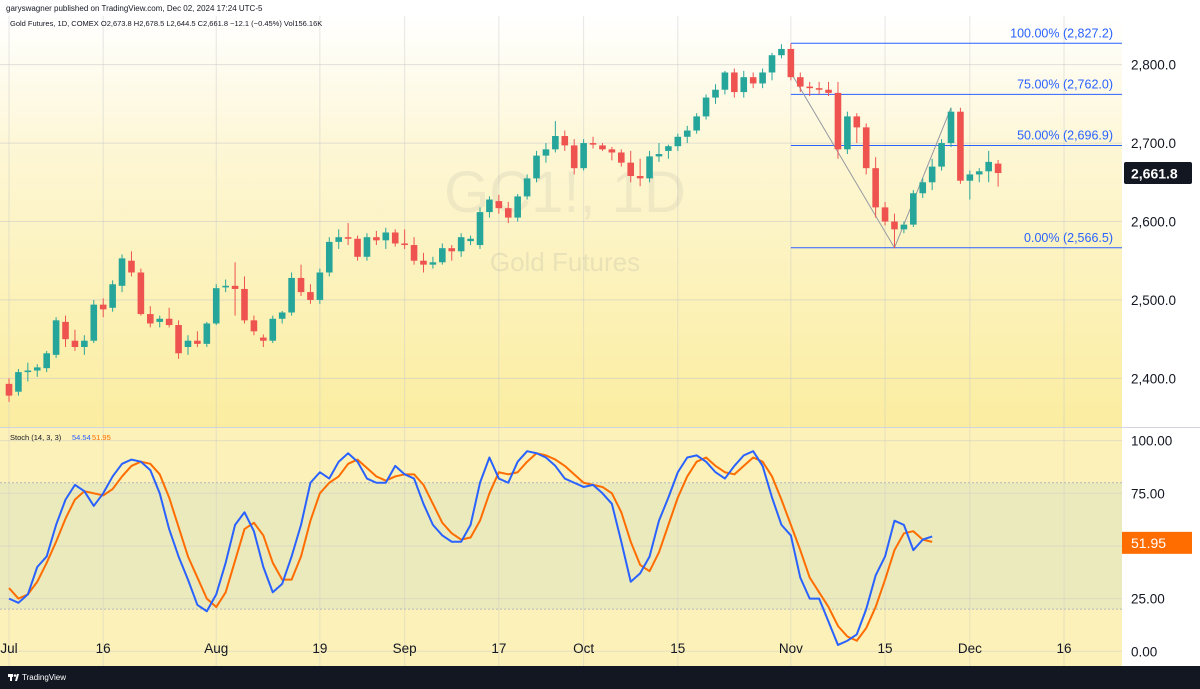  I want to click on fib-level-label: 50.00% (2,696.9), so click(1065, 135).